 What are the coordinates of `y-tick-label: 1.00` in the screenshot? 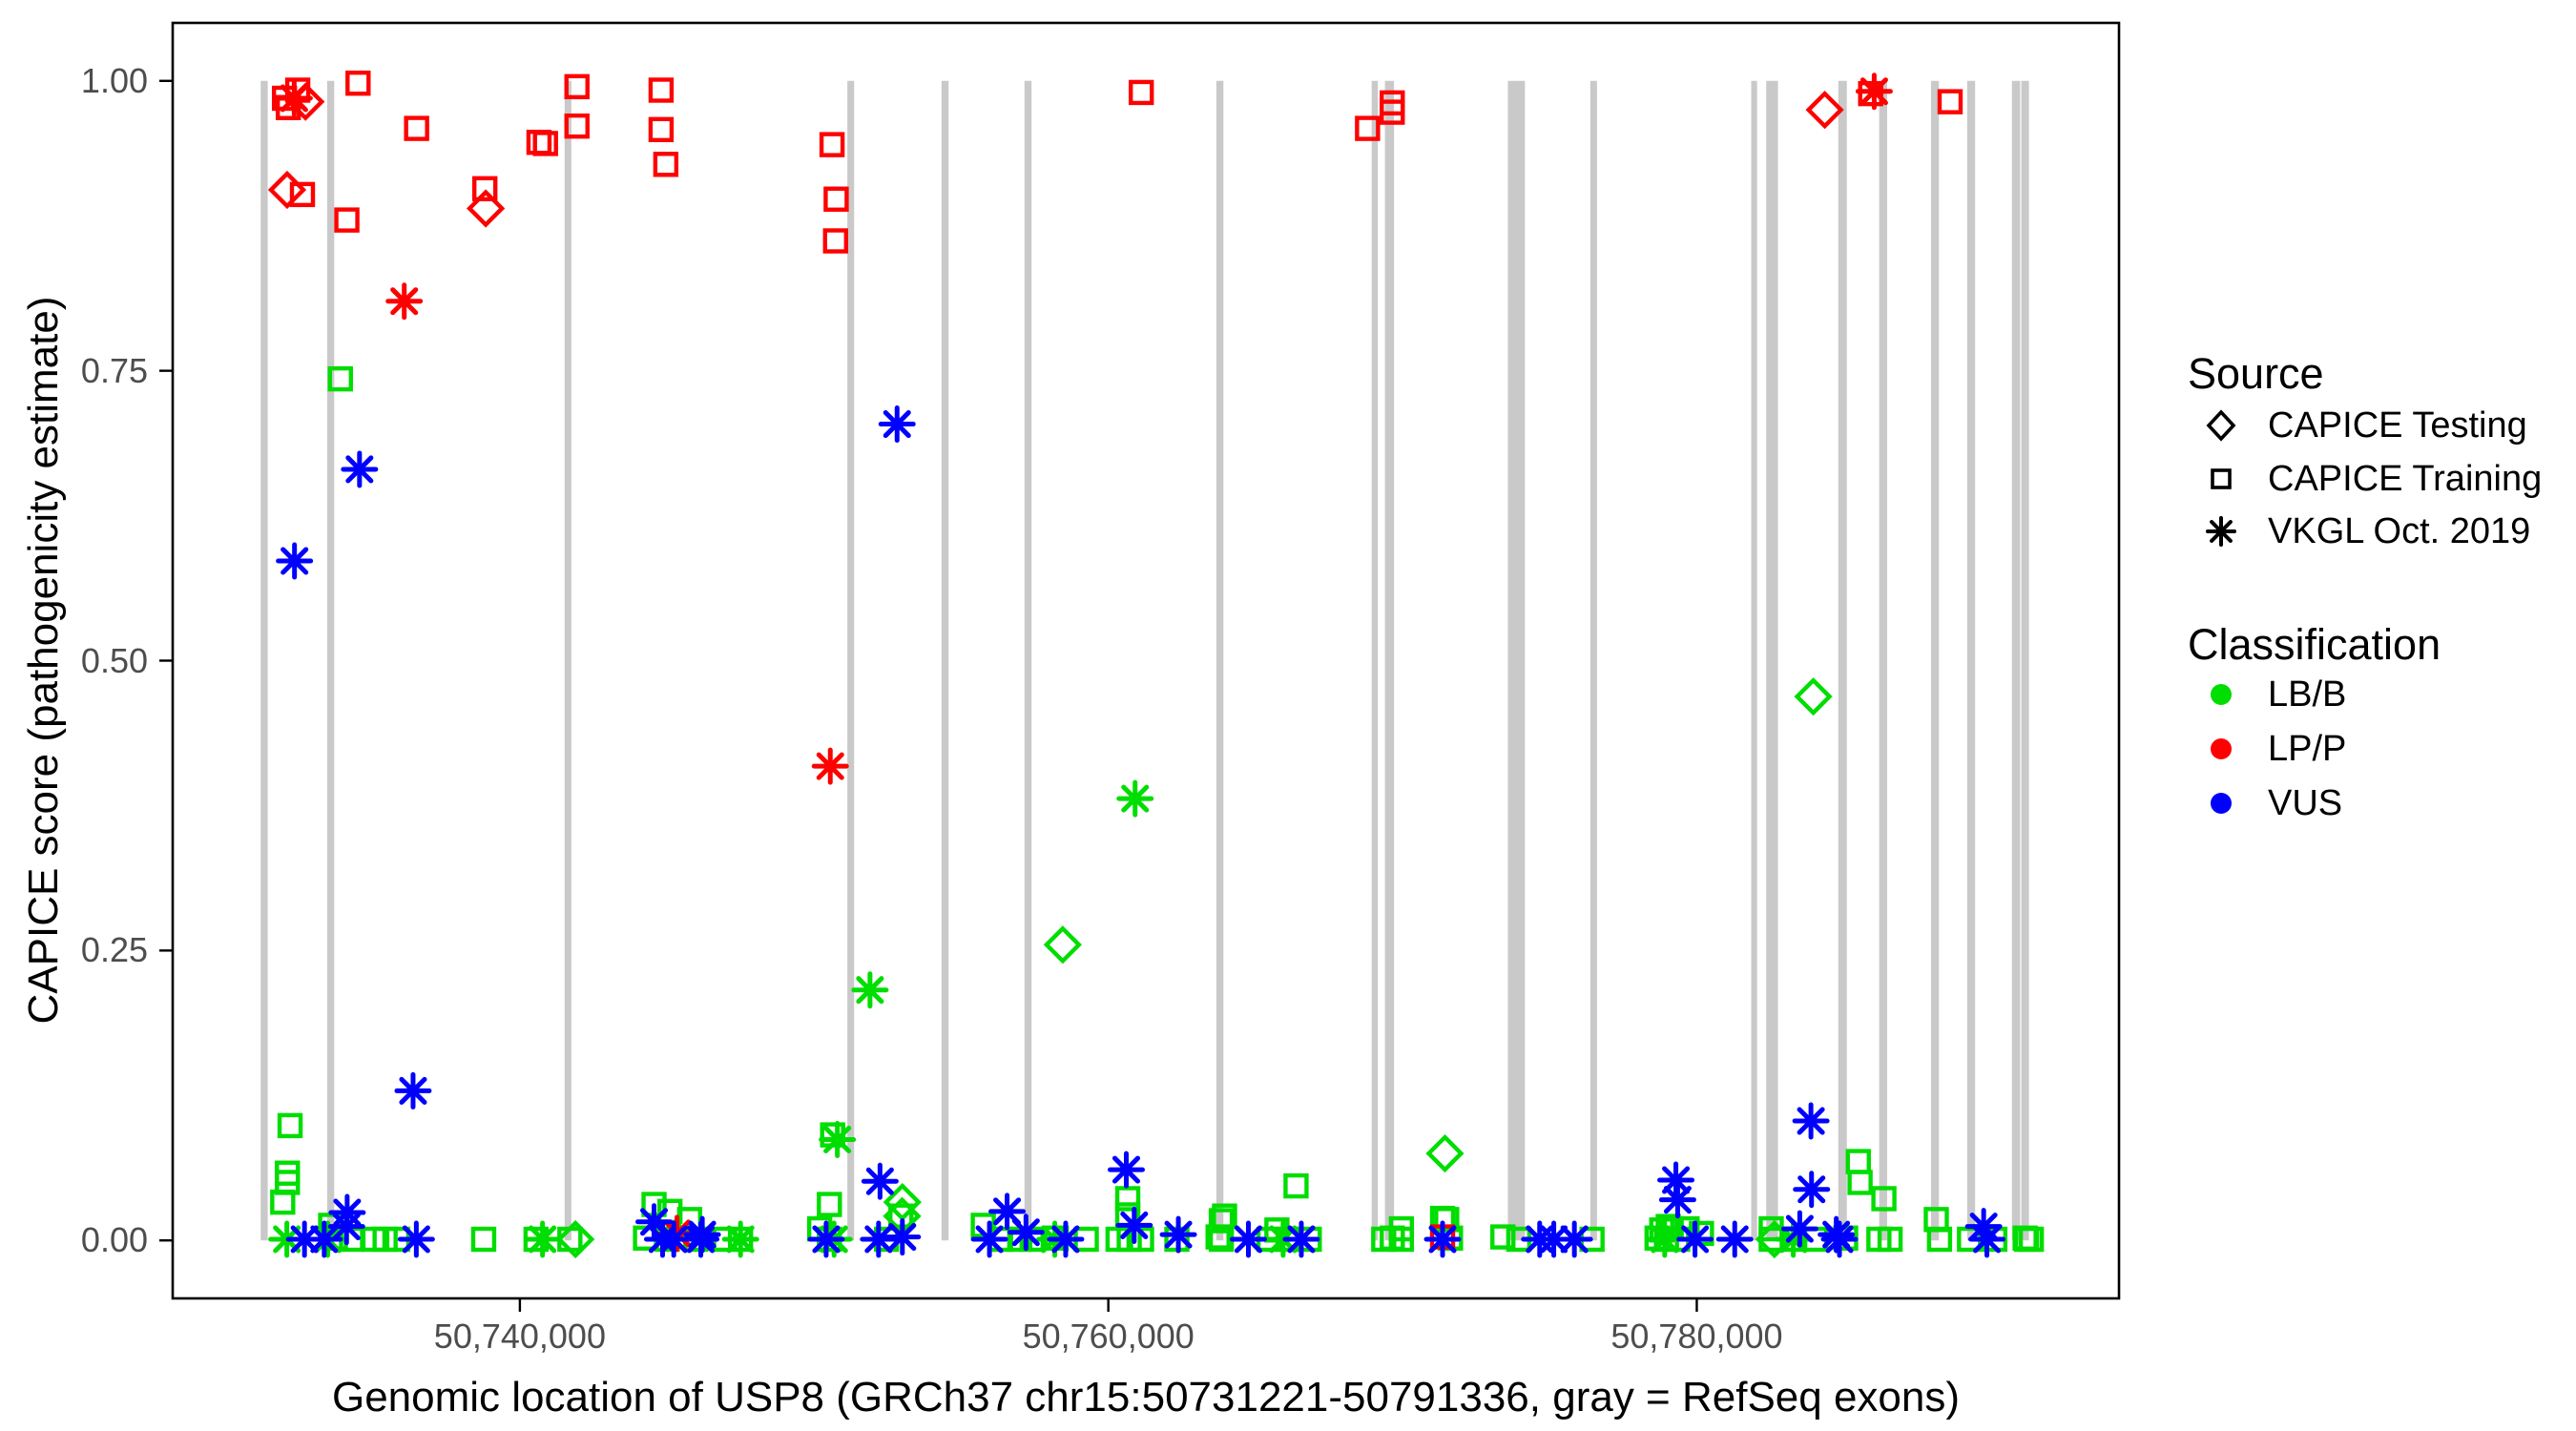 It's located at (114, 80).